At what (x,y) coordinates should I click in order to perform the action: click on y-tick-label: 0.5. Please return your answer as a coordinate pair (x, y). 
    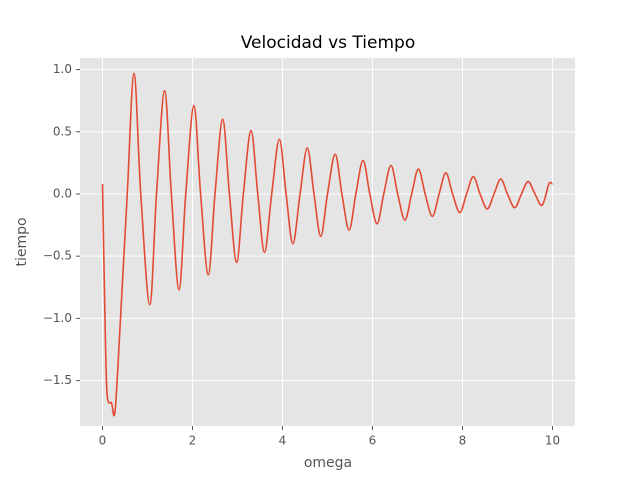
    Looking at the image, I should click on (62, 131).